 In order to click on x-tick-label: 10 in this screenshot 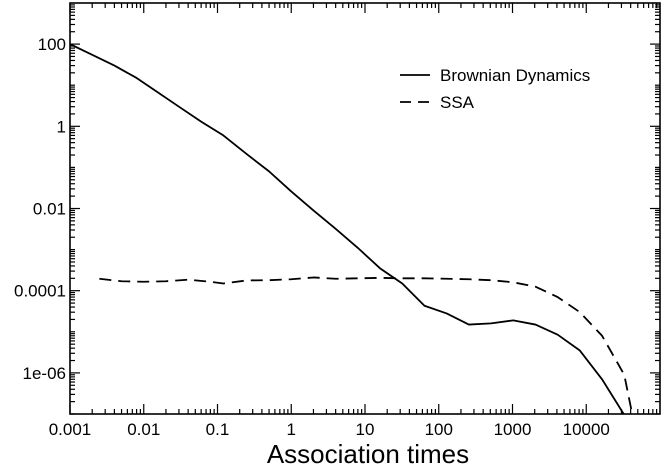, I will do `click(365, 429)`.